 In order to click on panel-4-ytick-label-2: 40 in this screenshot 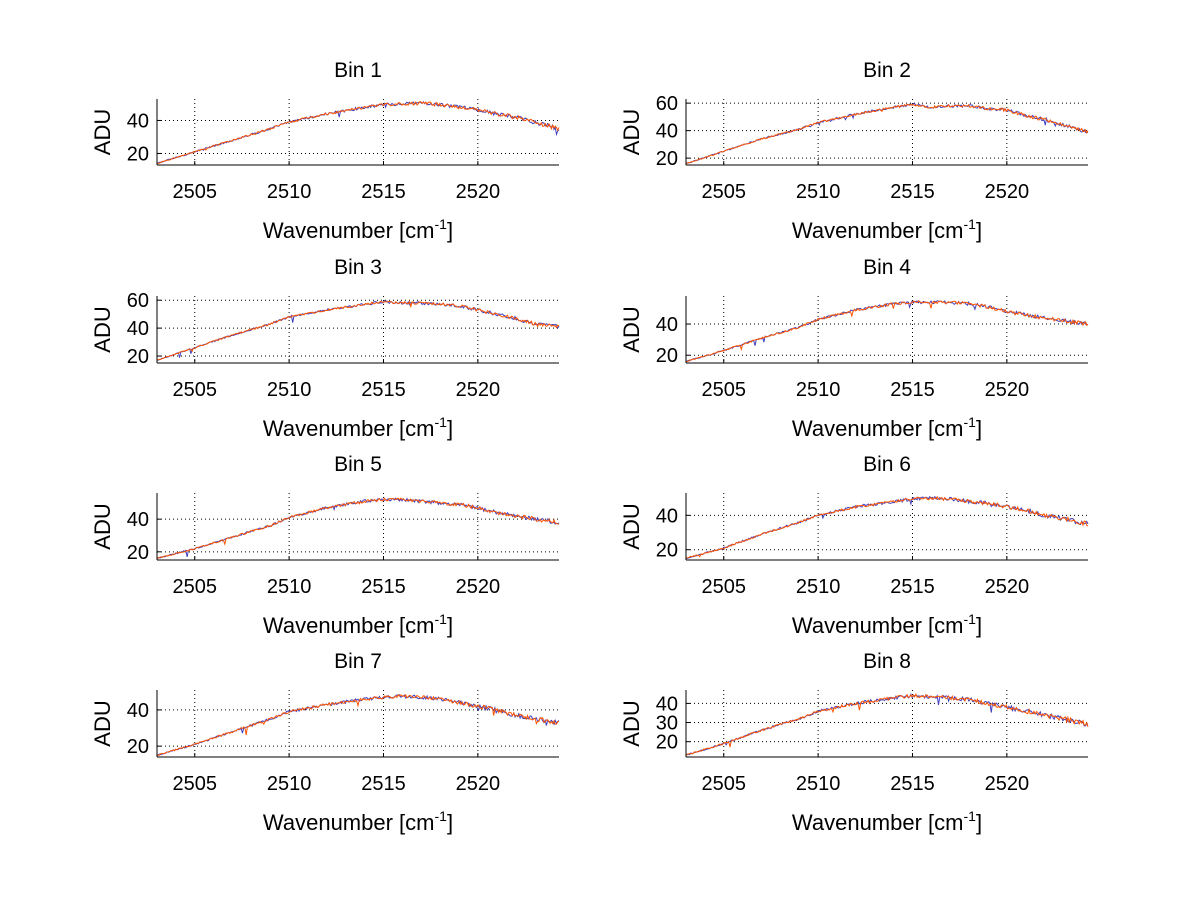, I will do `click(667, 325)`.